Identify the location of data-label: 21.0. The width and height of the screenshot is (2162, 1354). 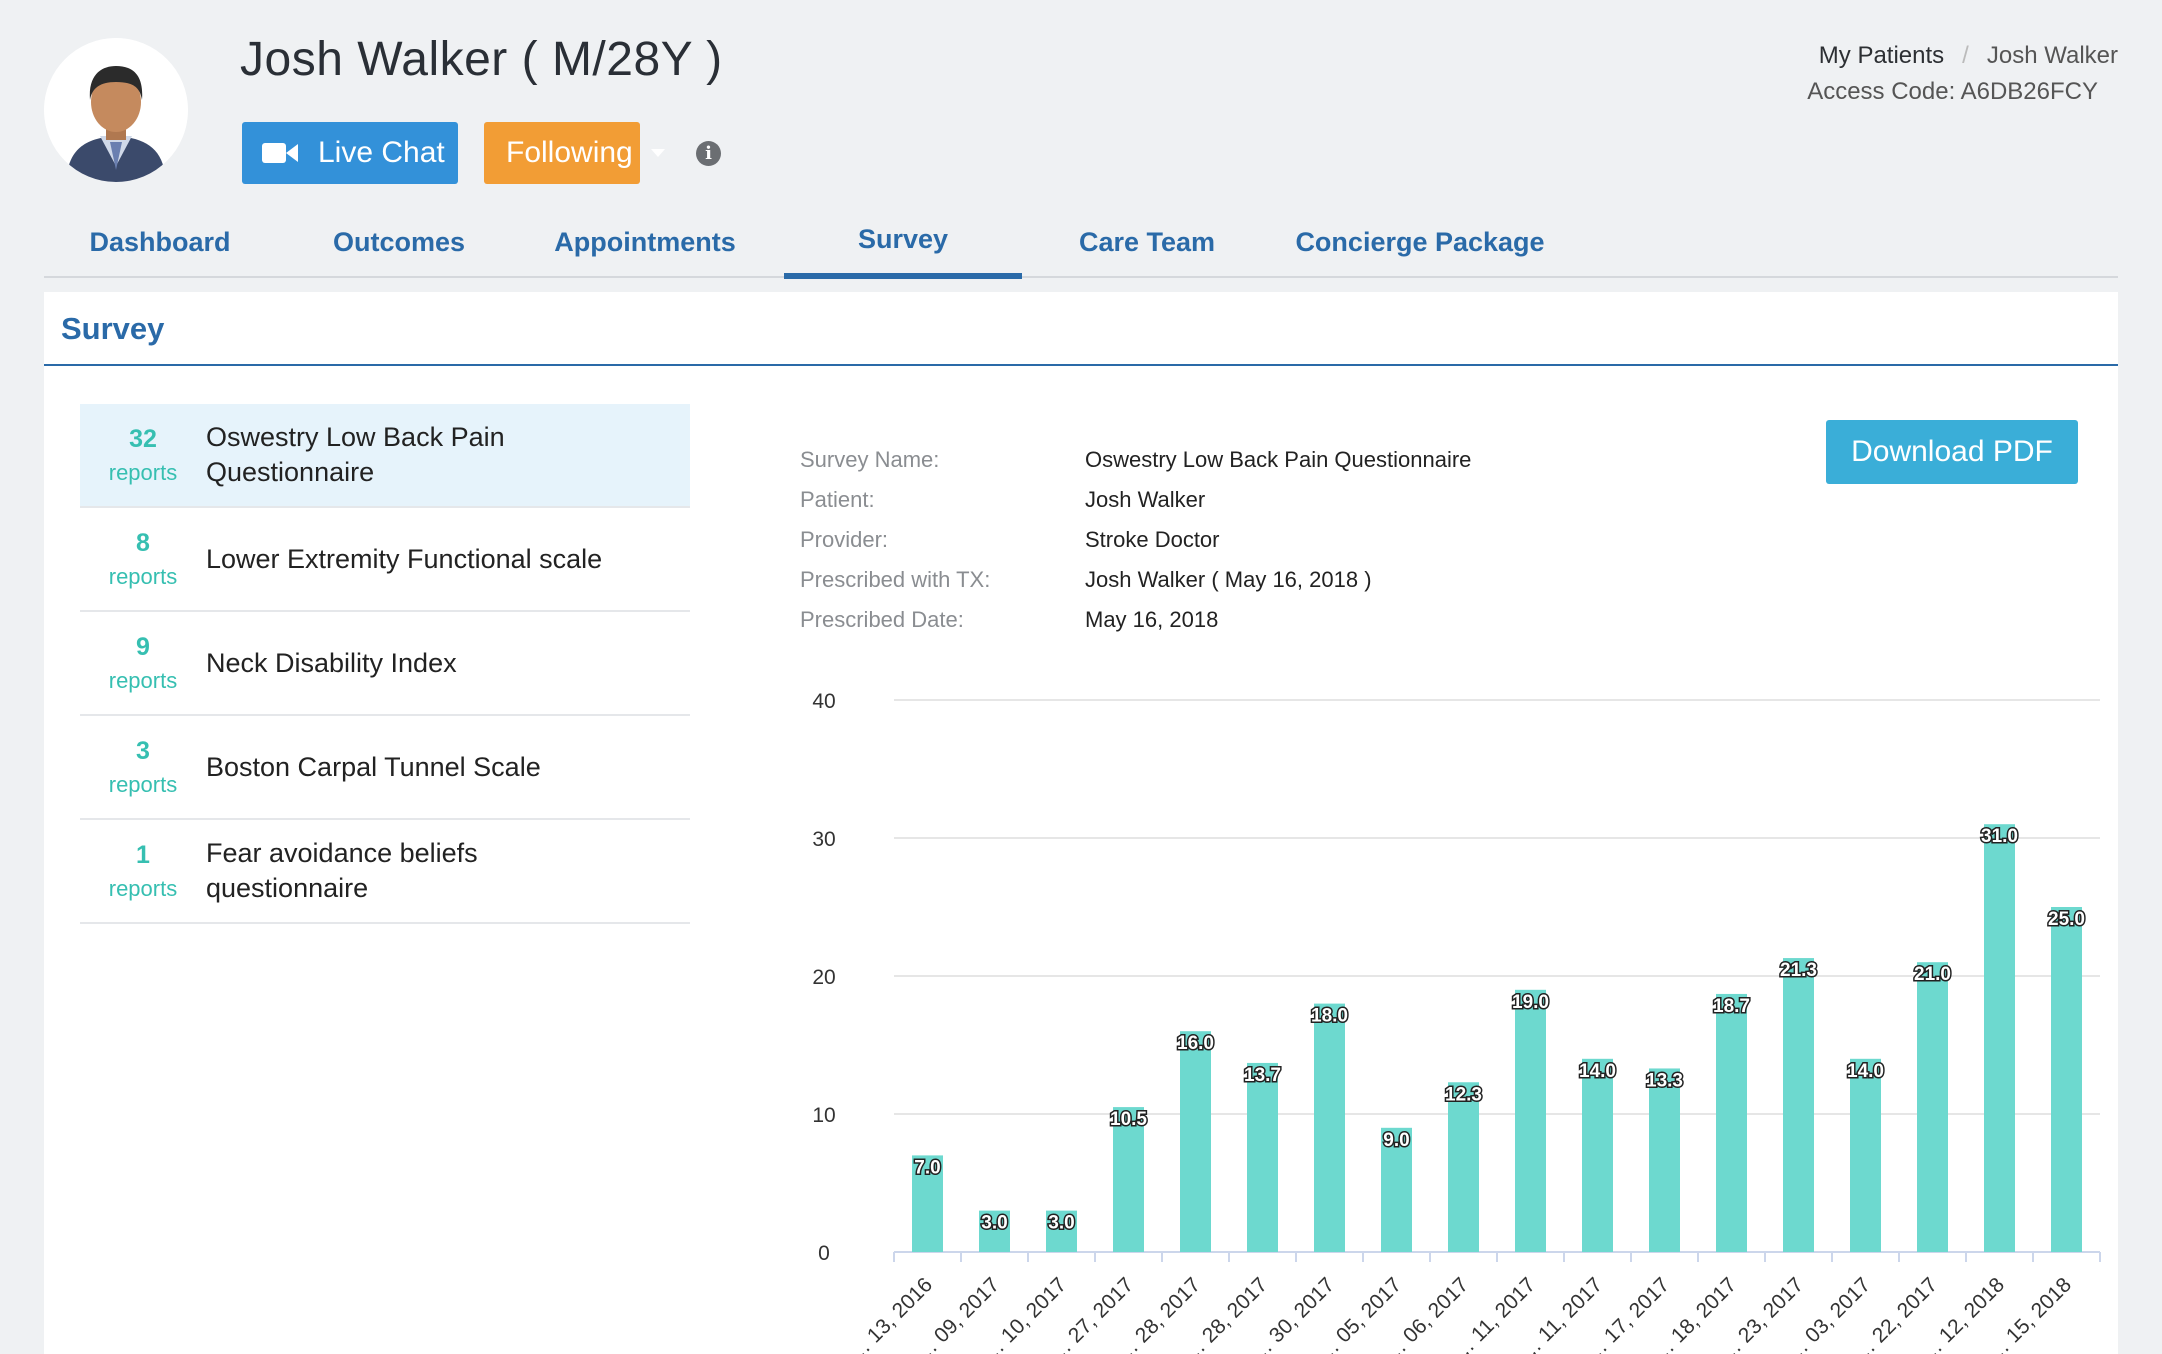
(1932, 974).